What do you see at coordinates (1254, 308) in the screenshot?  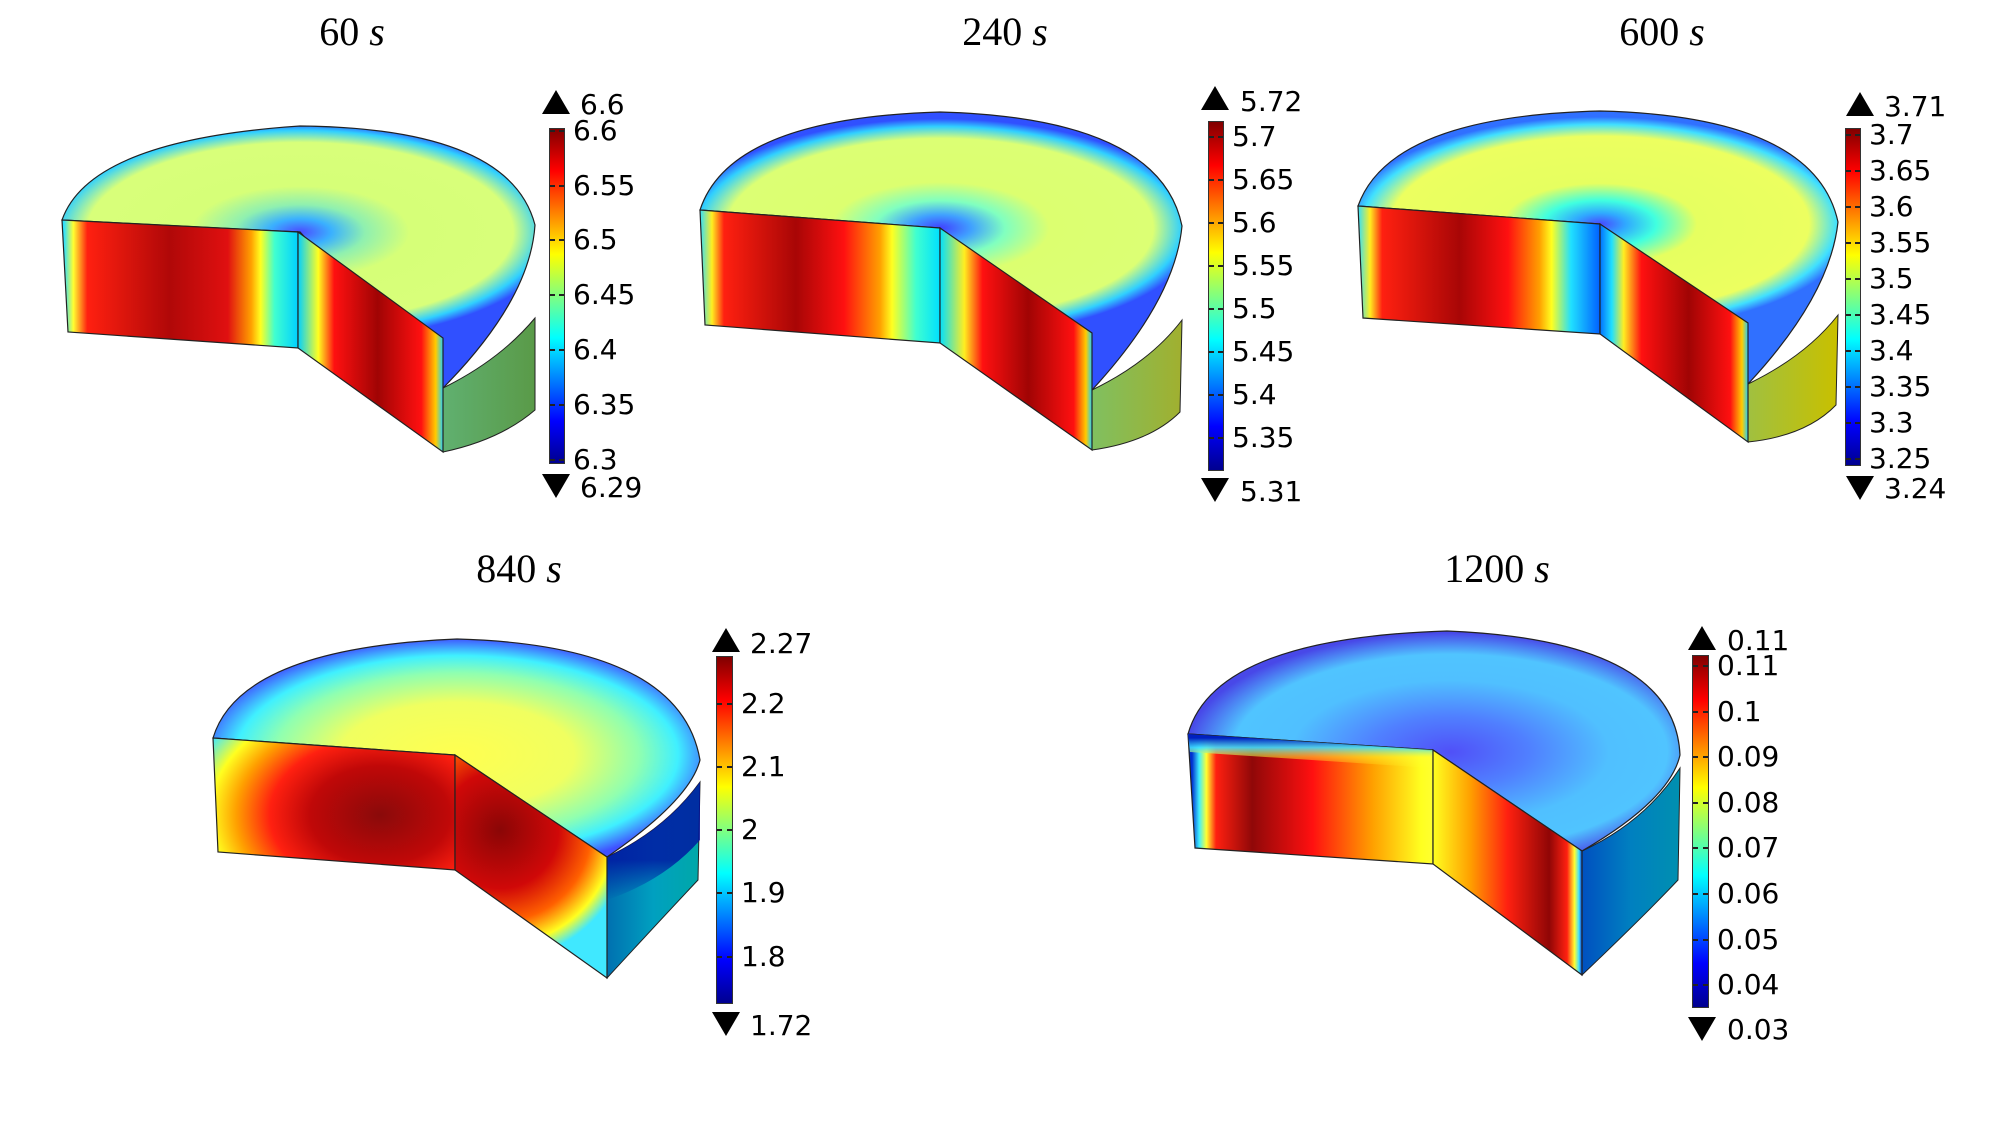 I see `colorbar-tick-label: 5.5` at bounding box center [1254, 308].